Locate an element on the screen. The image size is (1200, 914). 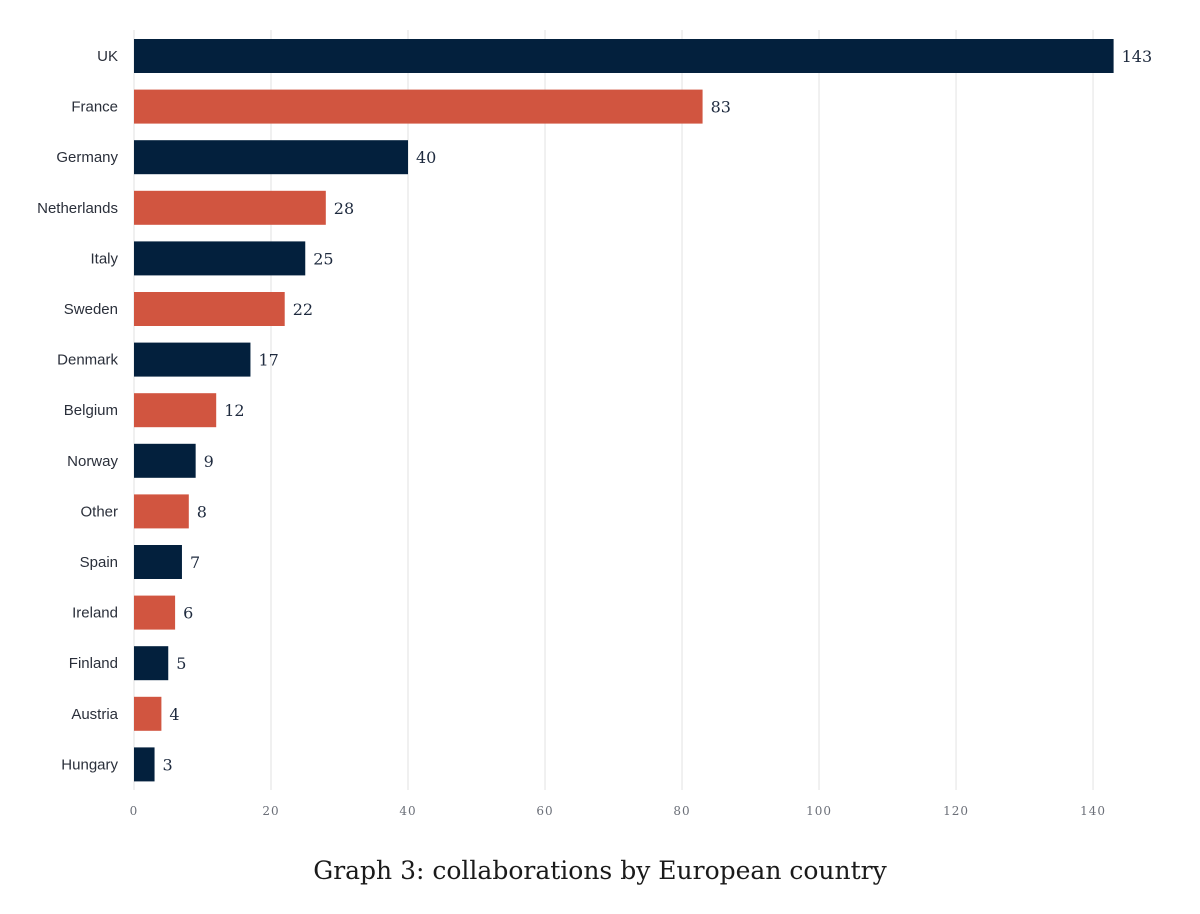
x-tick-label: 60 is located at coordinates (544, 811).